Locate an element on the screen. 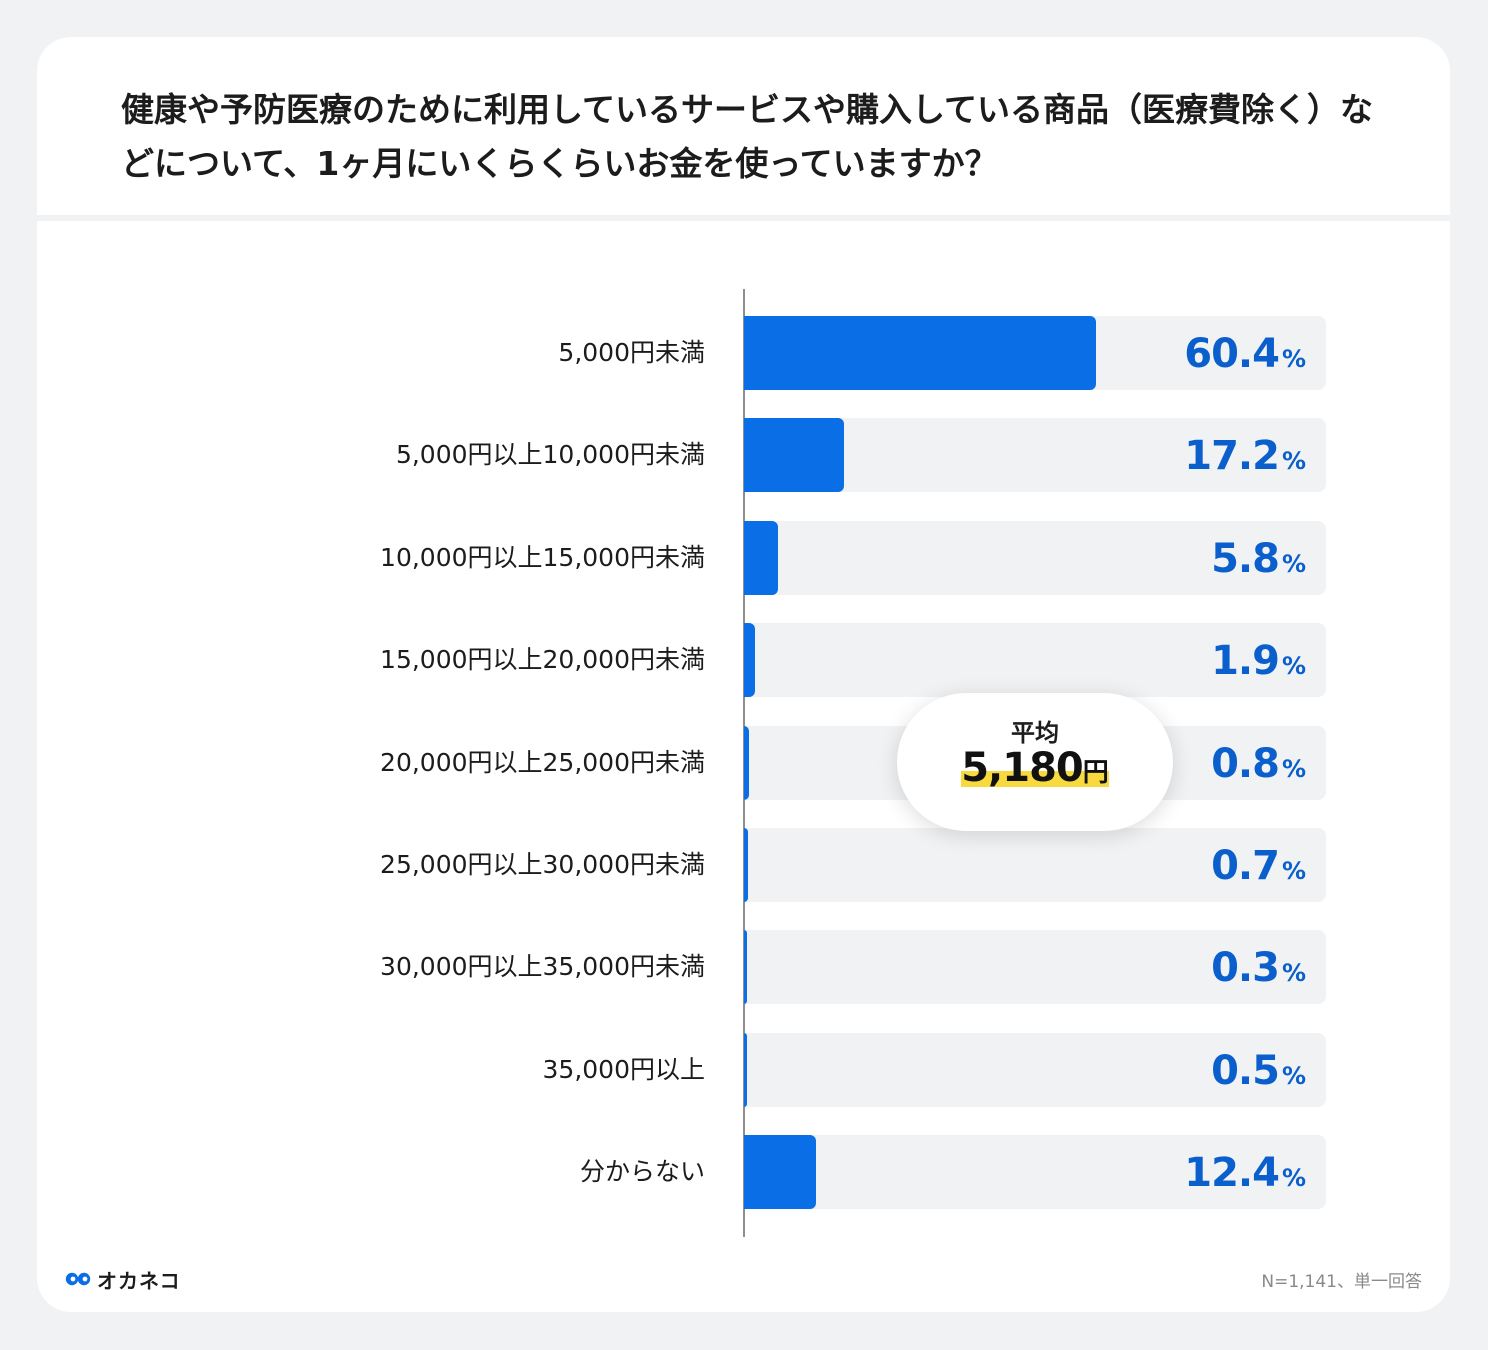 This screenshot has height=1350, width=1488. chart-row: 20,000円以上25,000円未満 0.8% is located at coordinates (743, 763).